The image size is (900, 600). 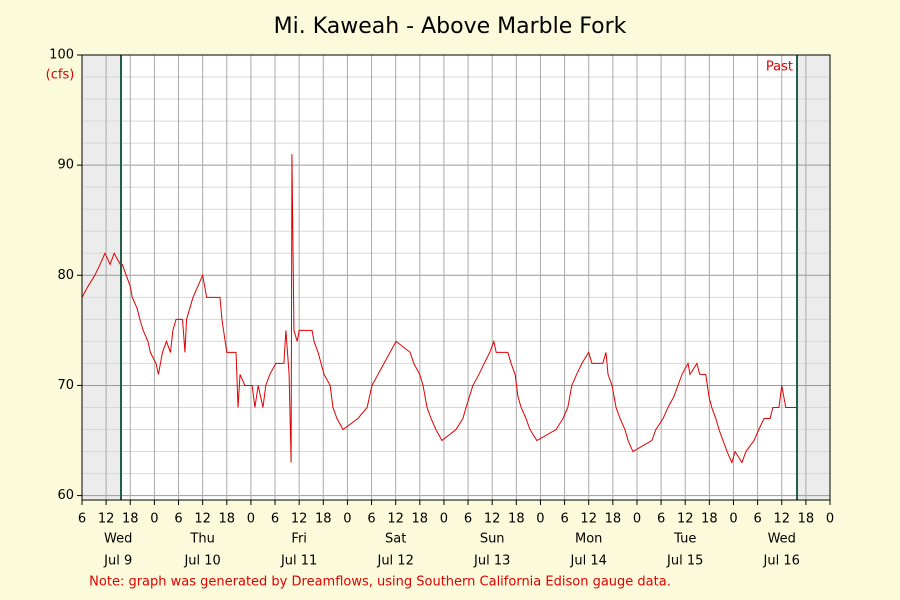 I want to click on y-tick-label: 70, so click(x=65, y=385).